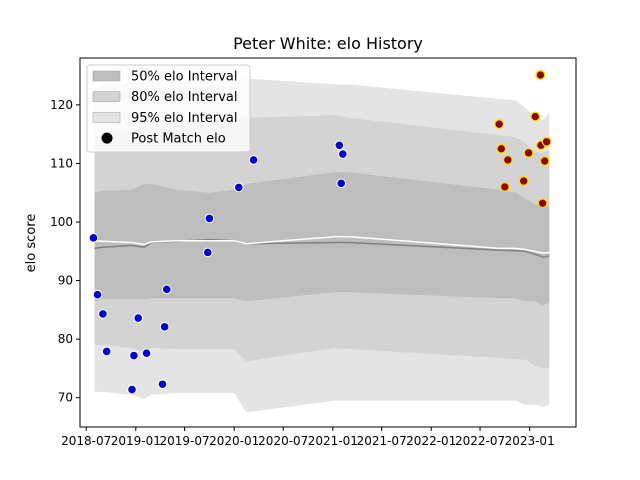  Describe the element at coordinates (431, 441) in the screenshot. I see `x-tick-label: 2022-01` at that location.